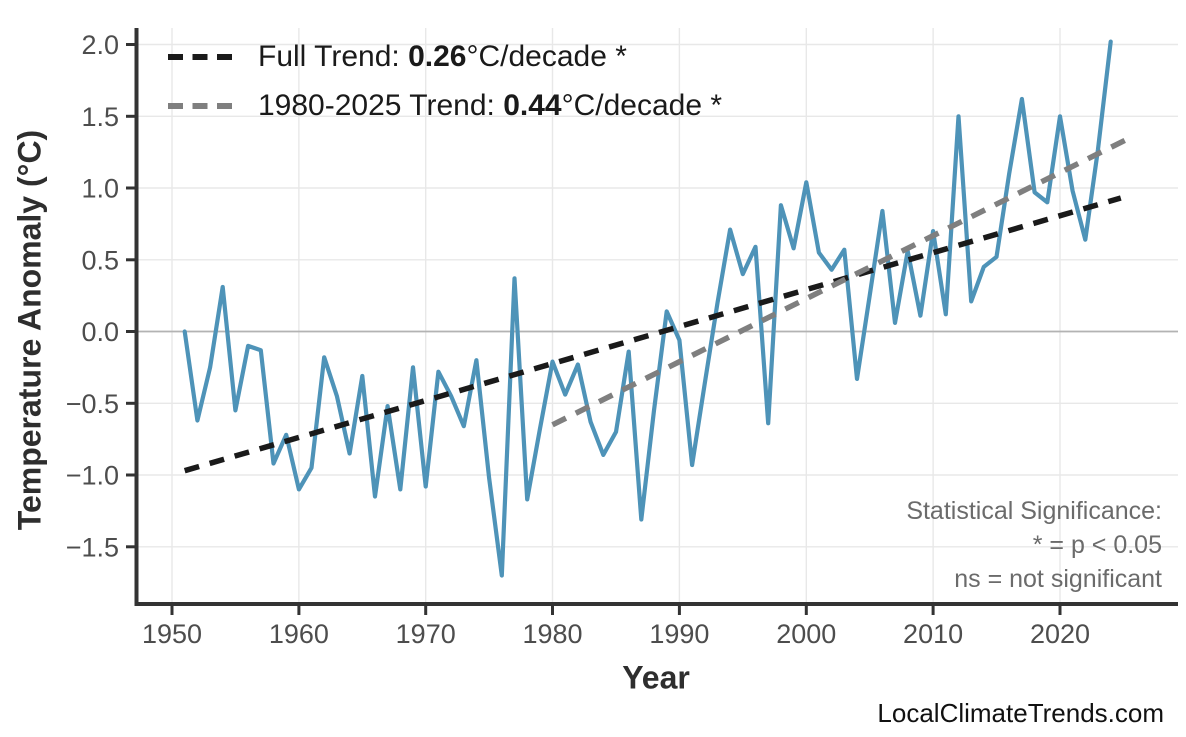 This screenshot has width=1186, height=737. I want to click on y-tick-label: −0.5, so click(92, 404).